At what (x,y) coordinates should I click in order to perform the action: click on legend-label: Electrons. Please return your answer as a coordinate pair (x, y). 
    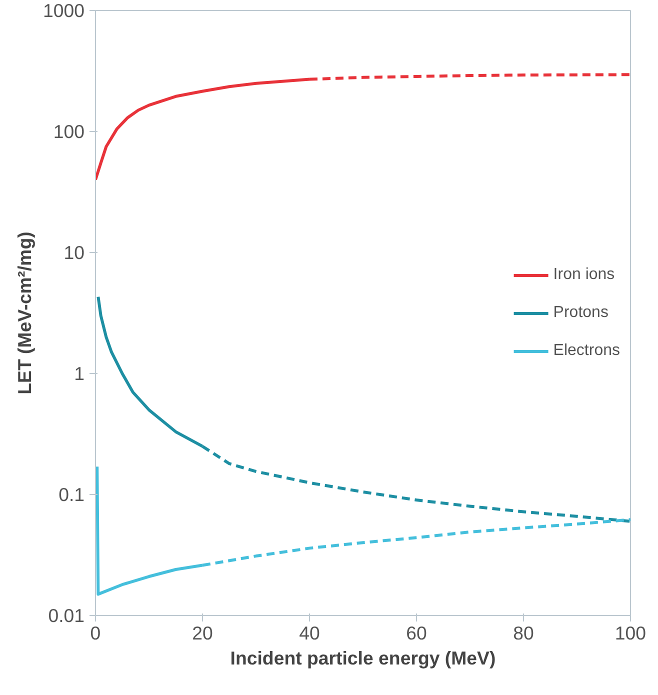
    Looking at the image, I should click on (586, 351).